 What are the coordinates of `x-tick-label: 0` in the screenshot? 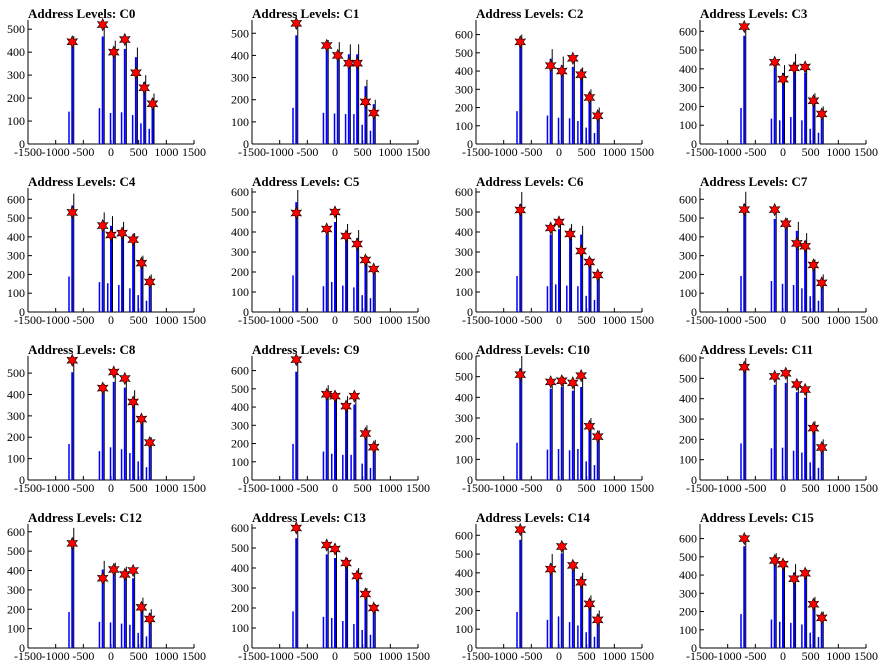 It's located at (335, 152).